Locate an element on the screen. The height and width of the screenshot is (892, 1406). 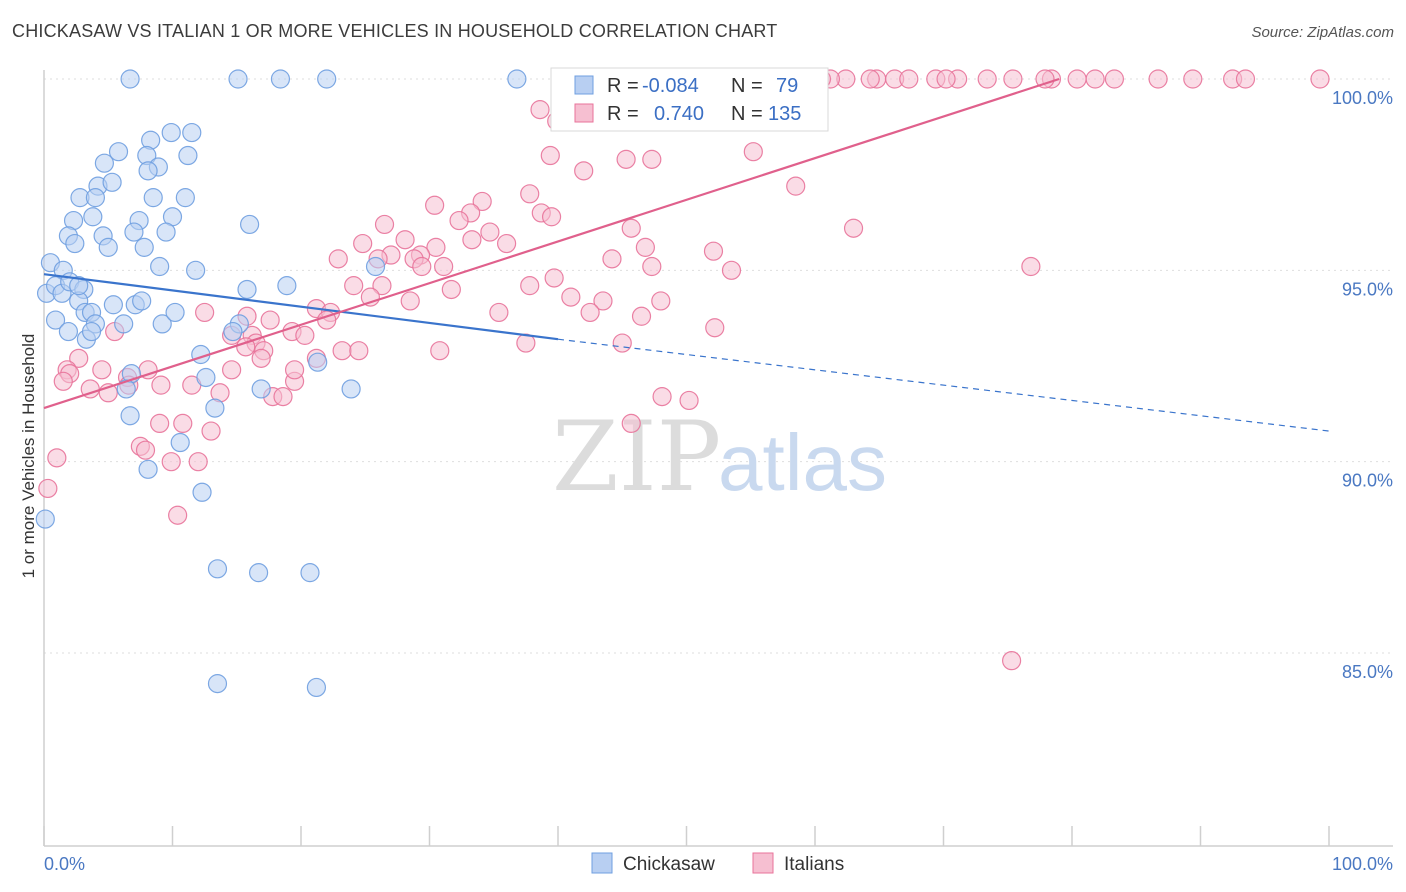
x-axis-ticks is located at coordinates (686, 836).